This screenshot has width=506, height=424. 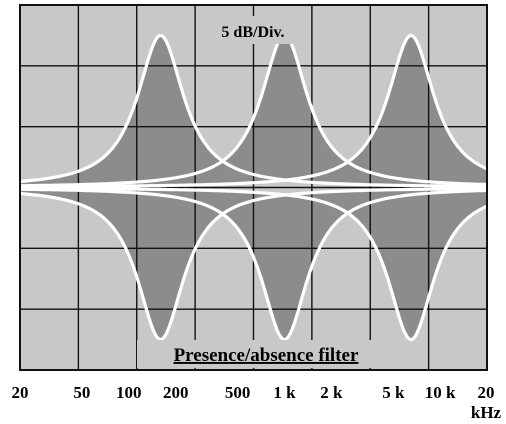 I want to click on x-tick-label: 100, so click(x=129, y=392).